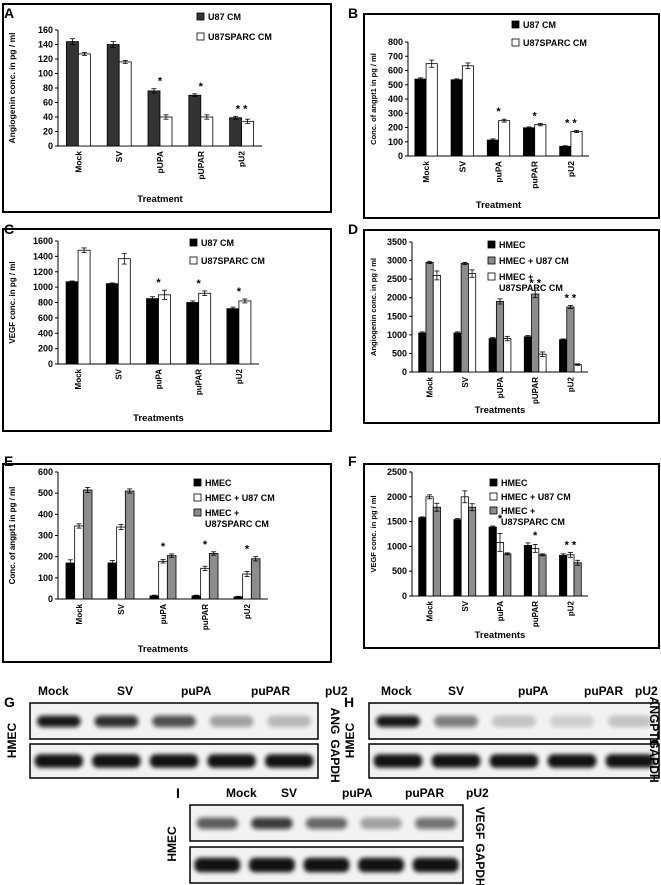 Image resolution: width=661 pixels, height=885 pixels. I want to click on significance-star: * *, so click(571, 545).